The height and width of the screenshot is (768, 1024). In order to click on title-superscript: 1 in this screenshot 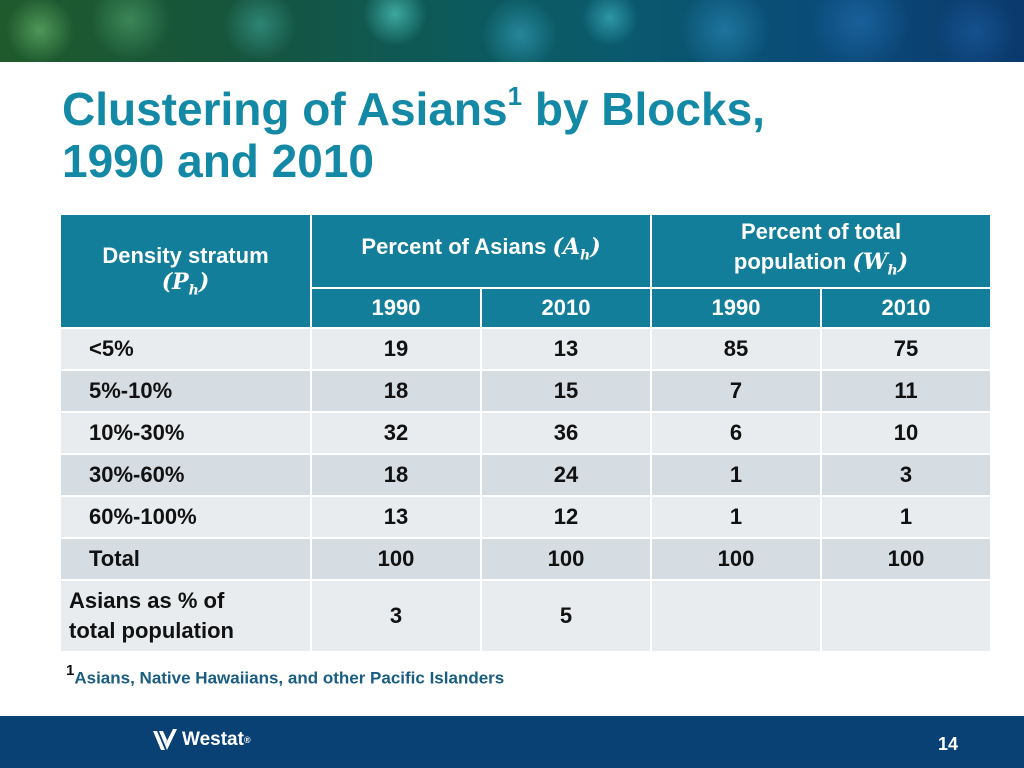, I will do `click(515, 96)`.